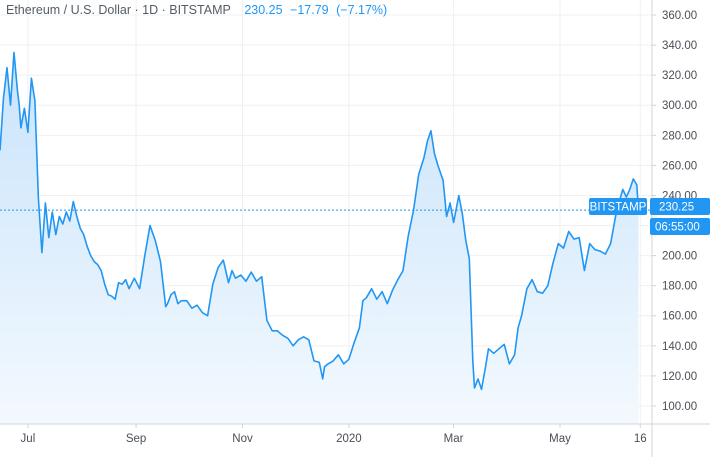 The height and width of the screenshot is (457, 710). What do you see at coordinates (349, 439) in the screenshot?
I see `x-tick-label: 2020` at bounding box center [349, 439].